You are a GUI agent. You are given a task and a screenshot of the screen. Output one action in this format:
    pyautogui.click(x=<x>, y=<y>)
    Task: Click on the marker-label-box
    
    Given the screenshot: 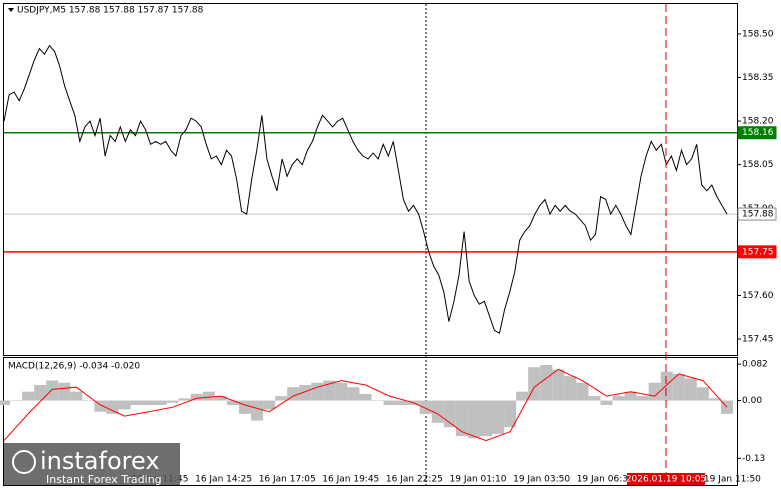 What is the action you would take?
    pyautogui.click(x=666, y=479)
    